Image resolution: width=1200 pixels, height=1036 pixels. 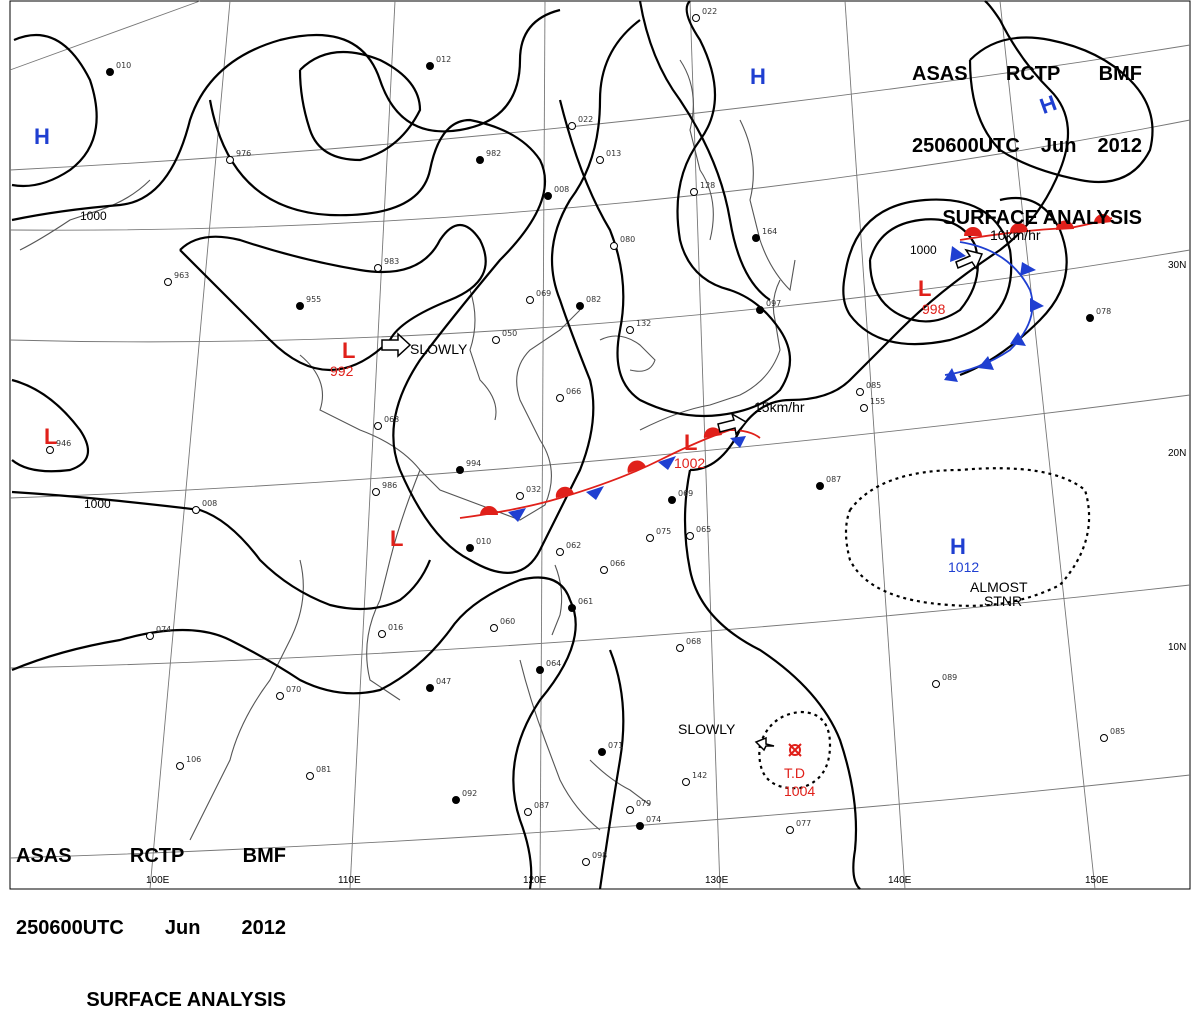 I want to click on station-pressure-code: 070, so click(x=293, y=689).